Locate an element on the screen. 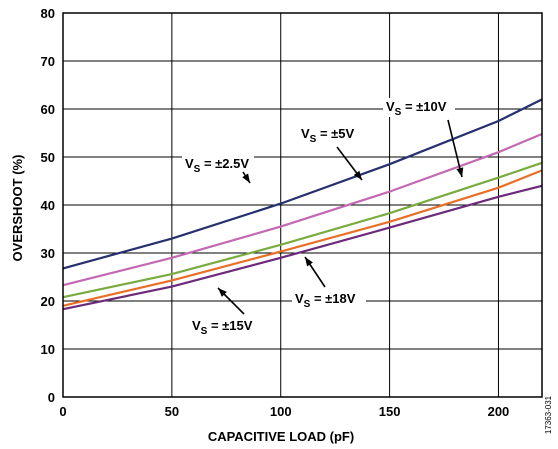  annotation-label-0: VS = ±2.5V is located at coordinates (217, 165).